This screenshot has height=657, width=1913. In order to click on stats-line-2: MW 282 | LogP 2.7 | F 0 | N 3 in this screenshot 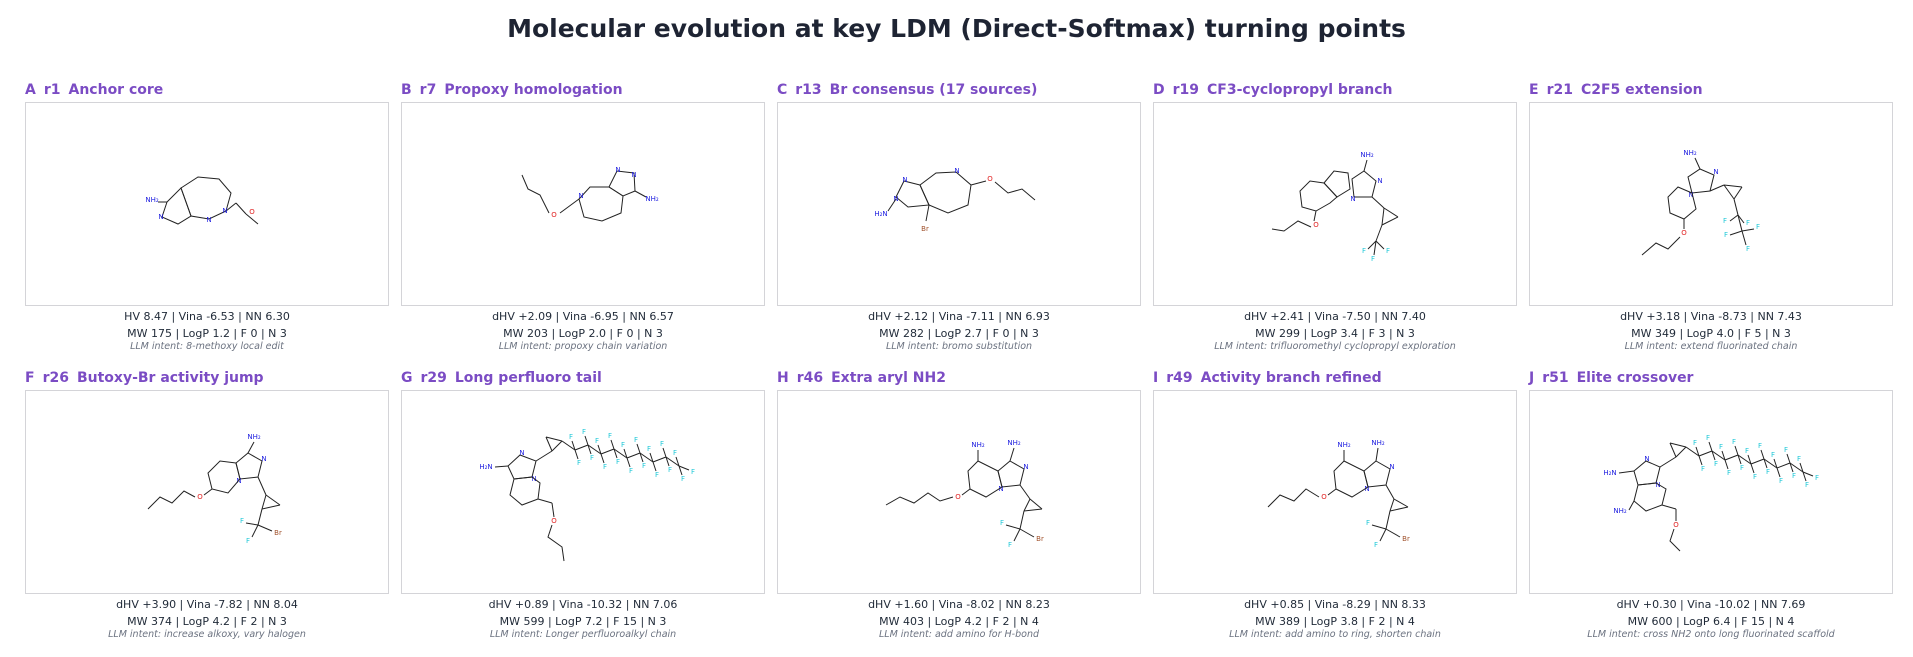, I will do `click(959, 333)`.